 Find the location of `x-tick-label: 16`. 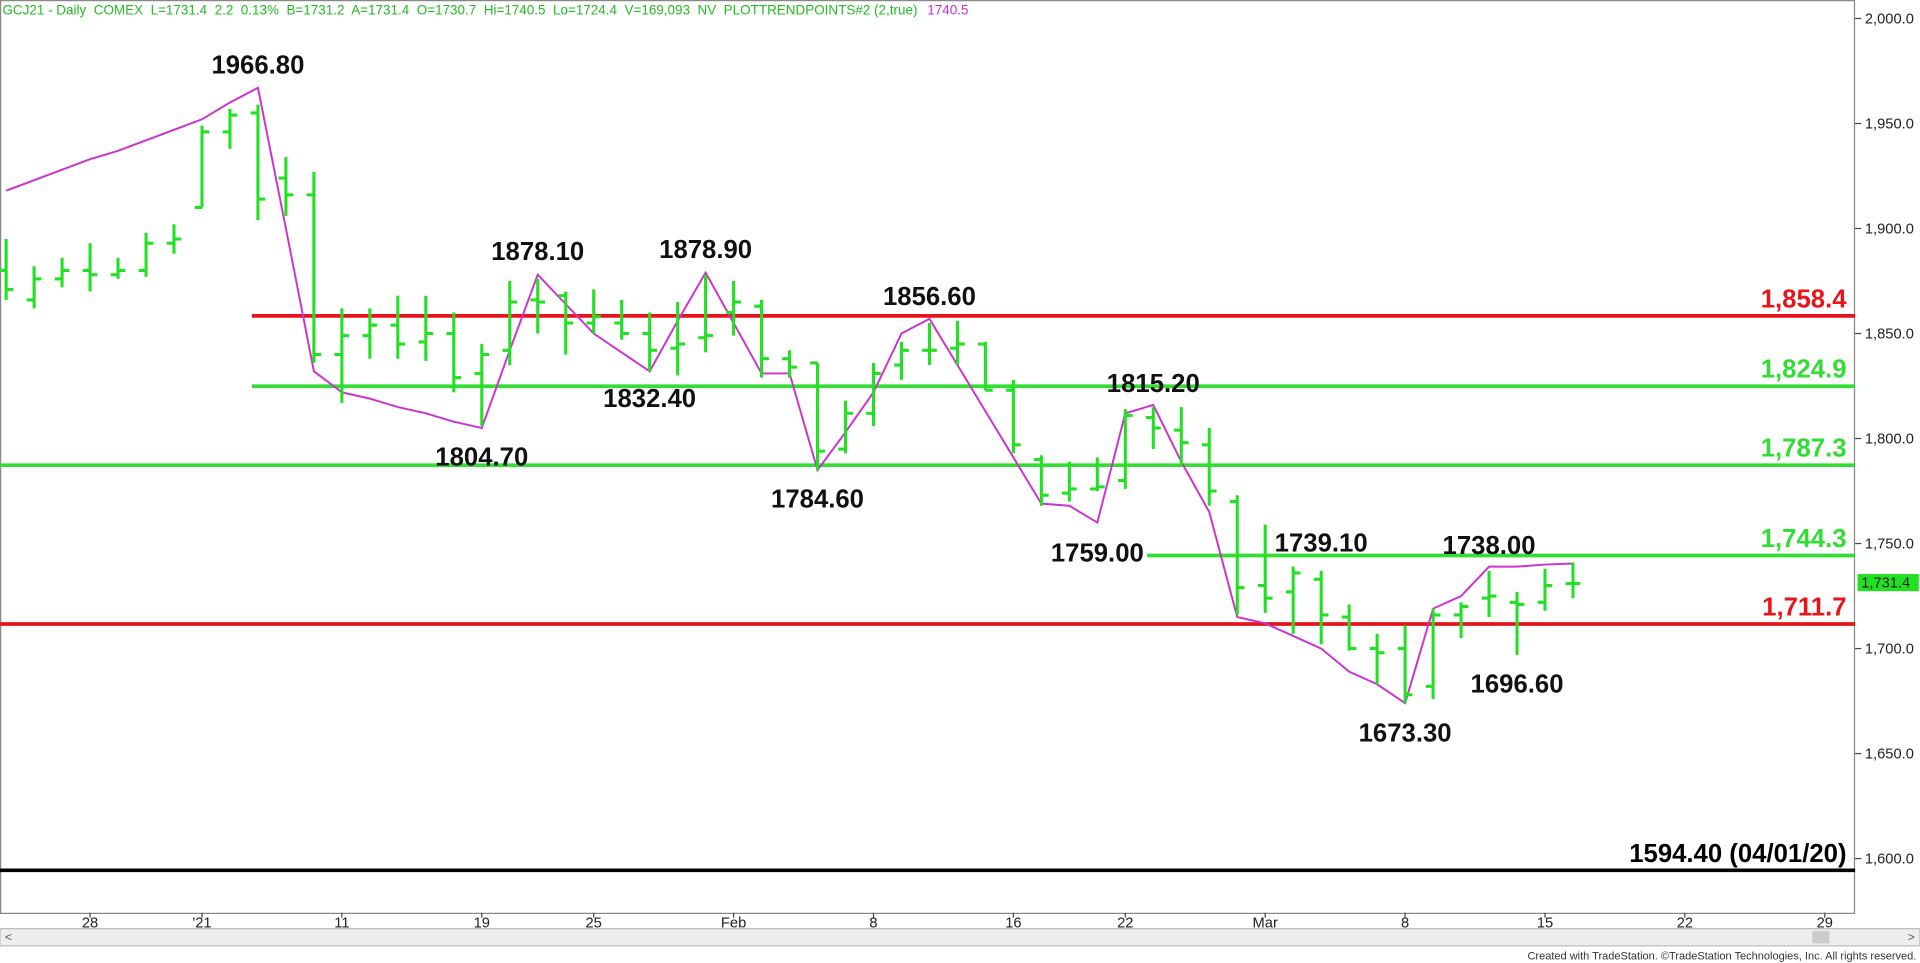

x-tick-label: 16 is located at coordinates (1013, 923).